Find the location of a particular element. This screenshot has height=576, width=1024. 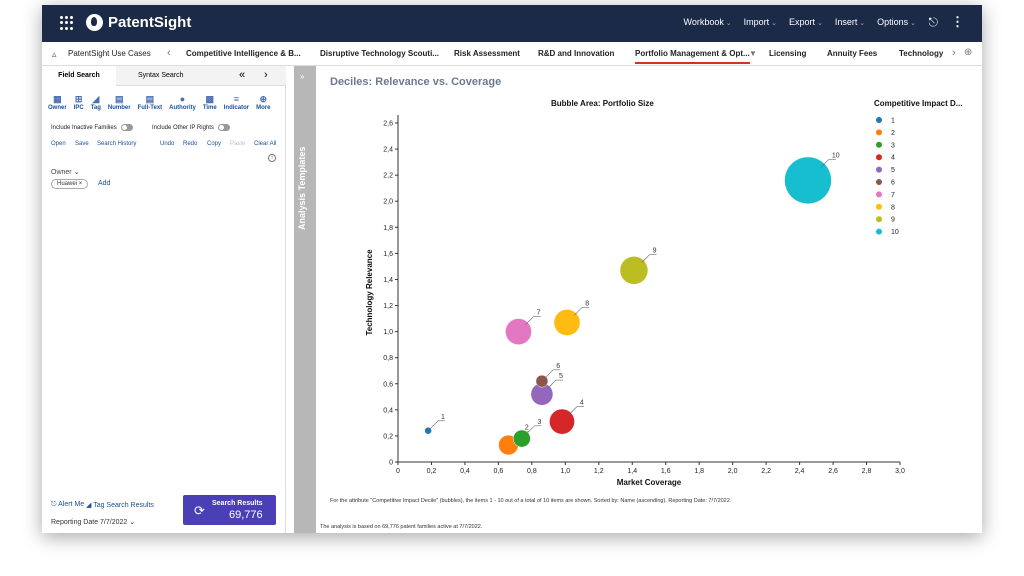

clear-all-link: Clear All is located at coordinates (265, 144).